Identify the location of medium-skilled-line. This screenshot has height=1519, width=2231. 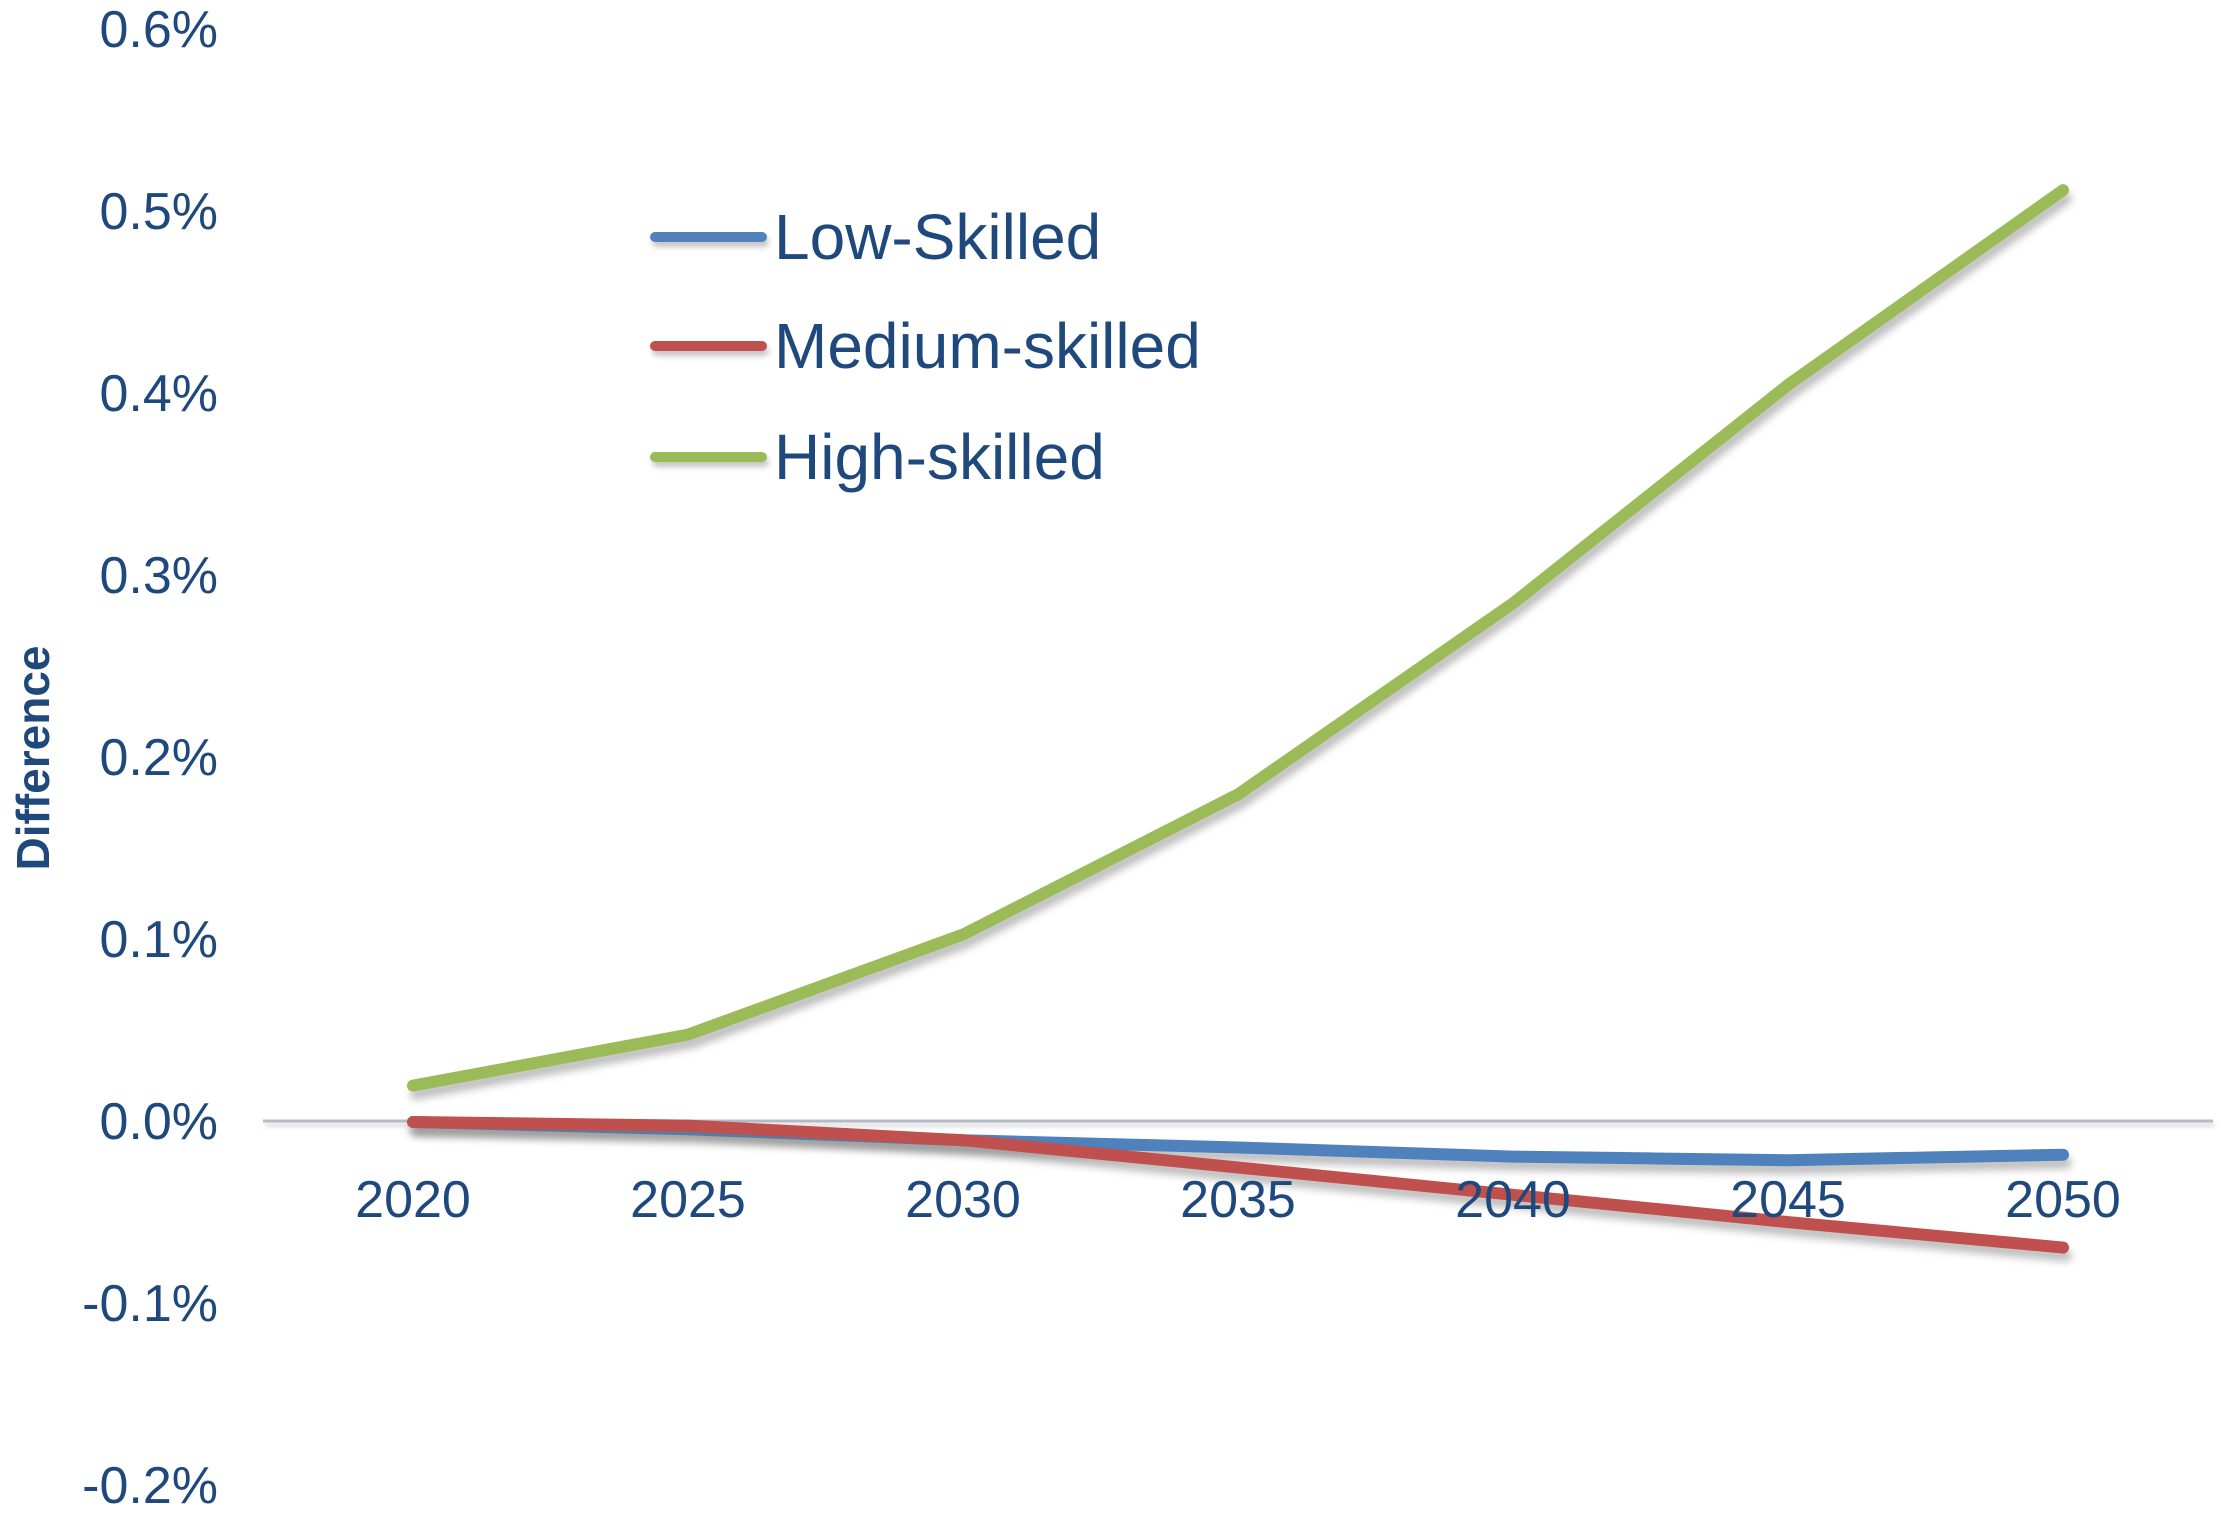
(1238, 1185).